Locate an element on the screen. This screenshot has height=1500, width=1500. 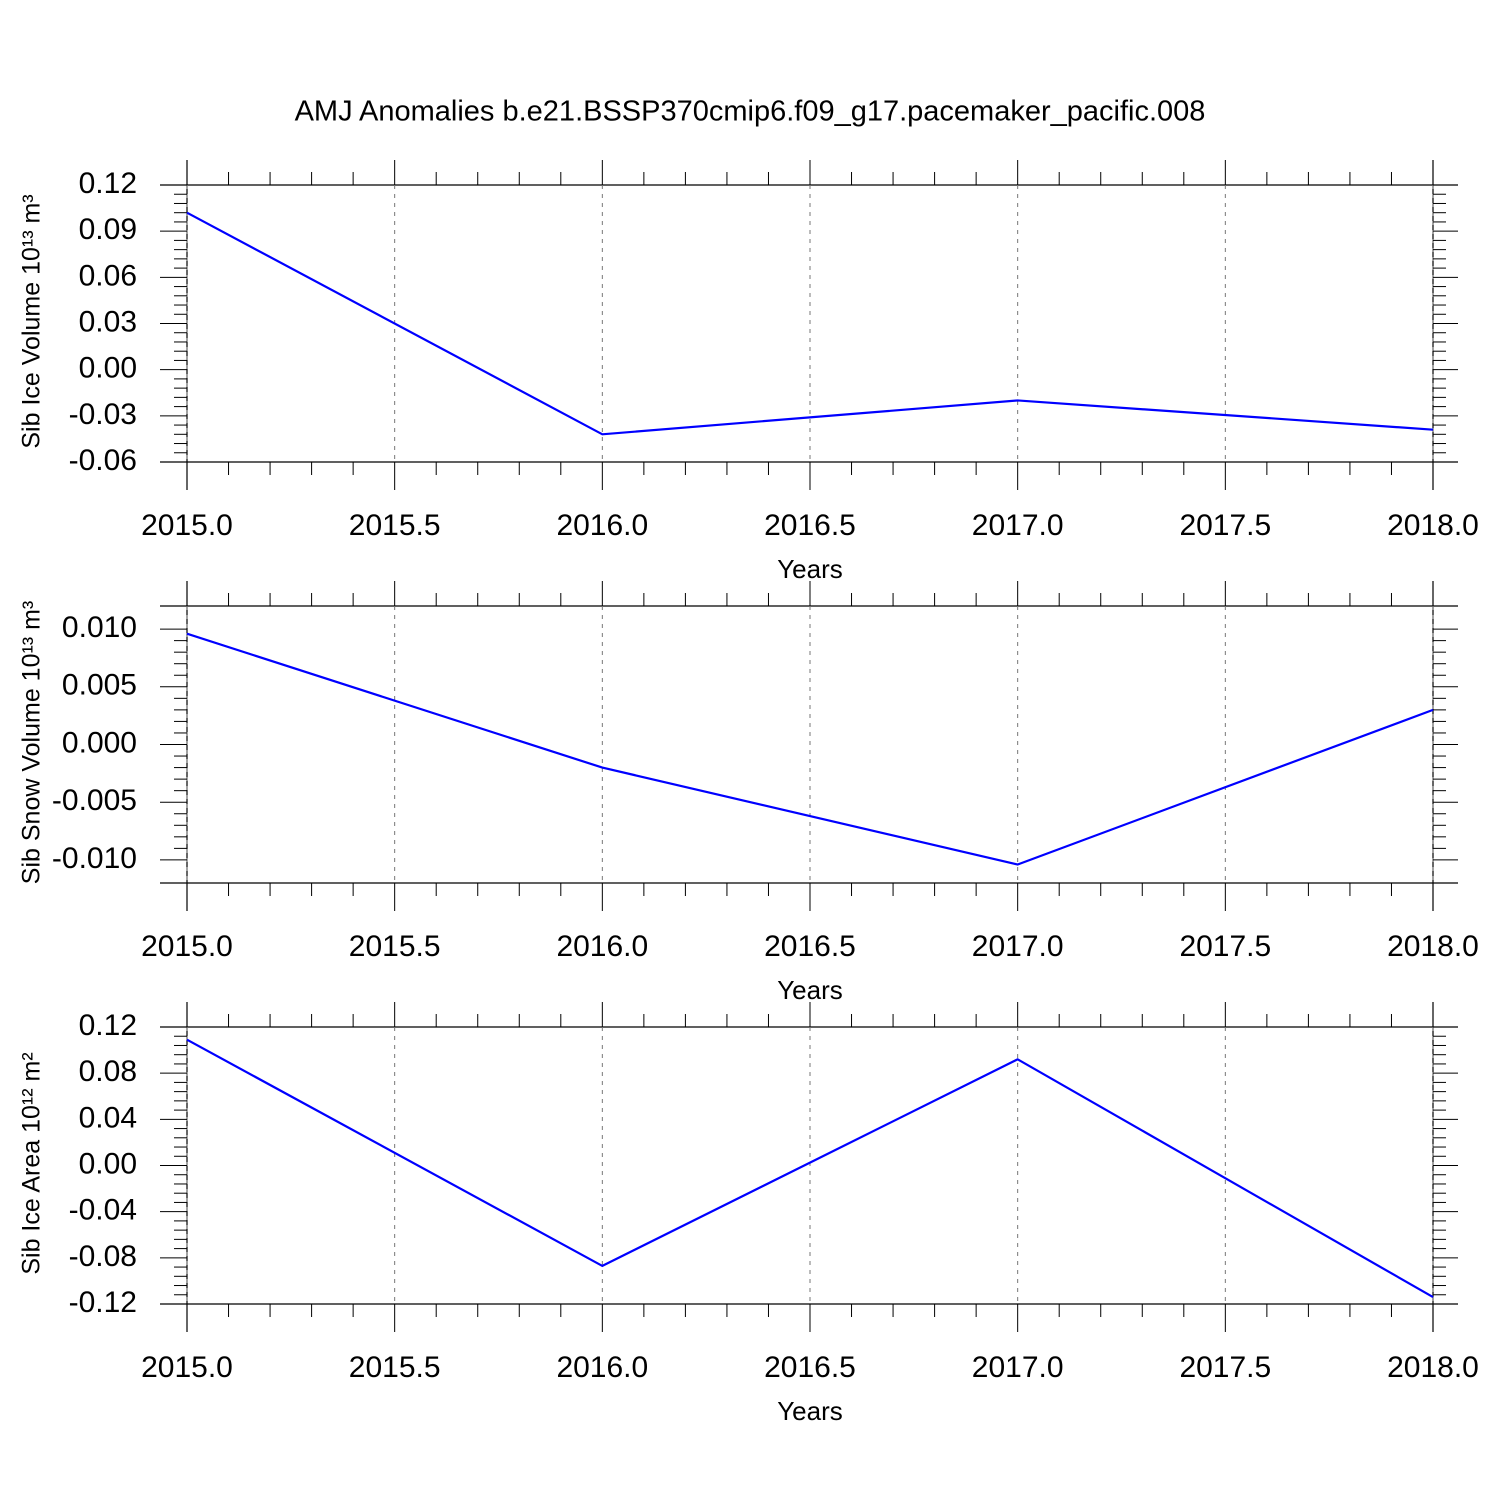
y-tick-label: -0.08 is located at coordinates (103, 1256).